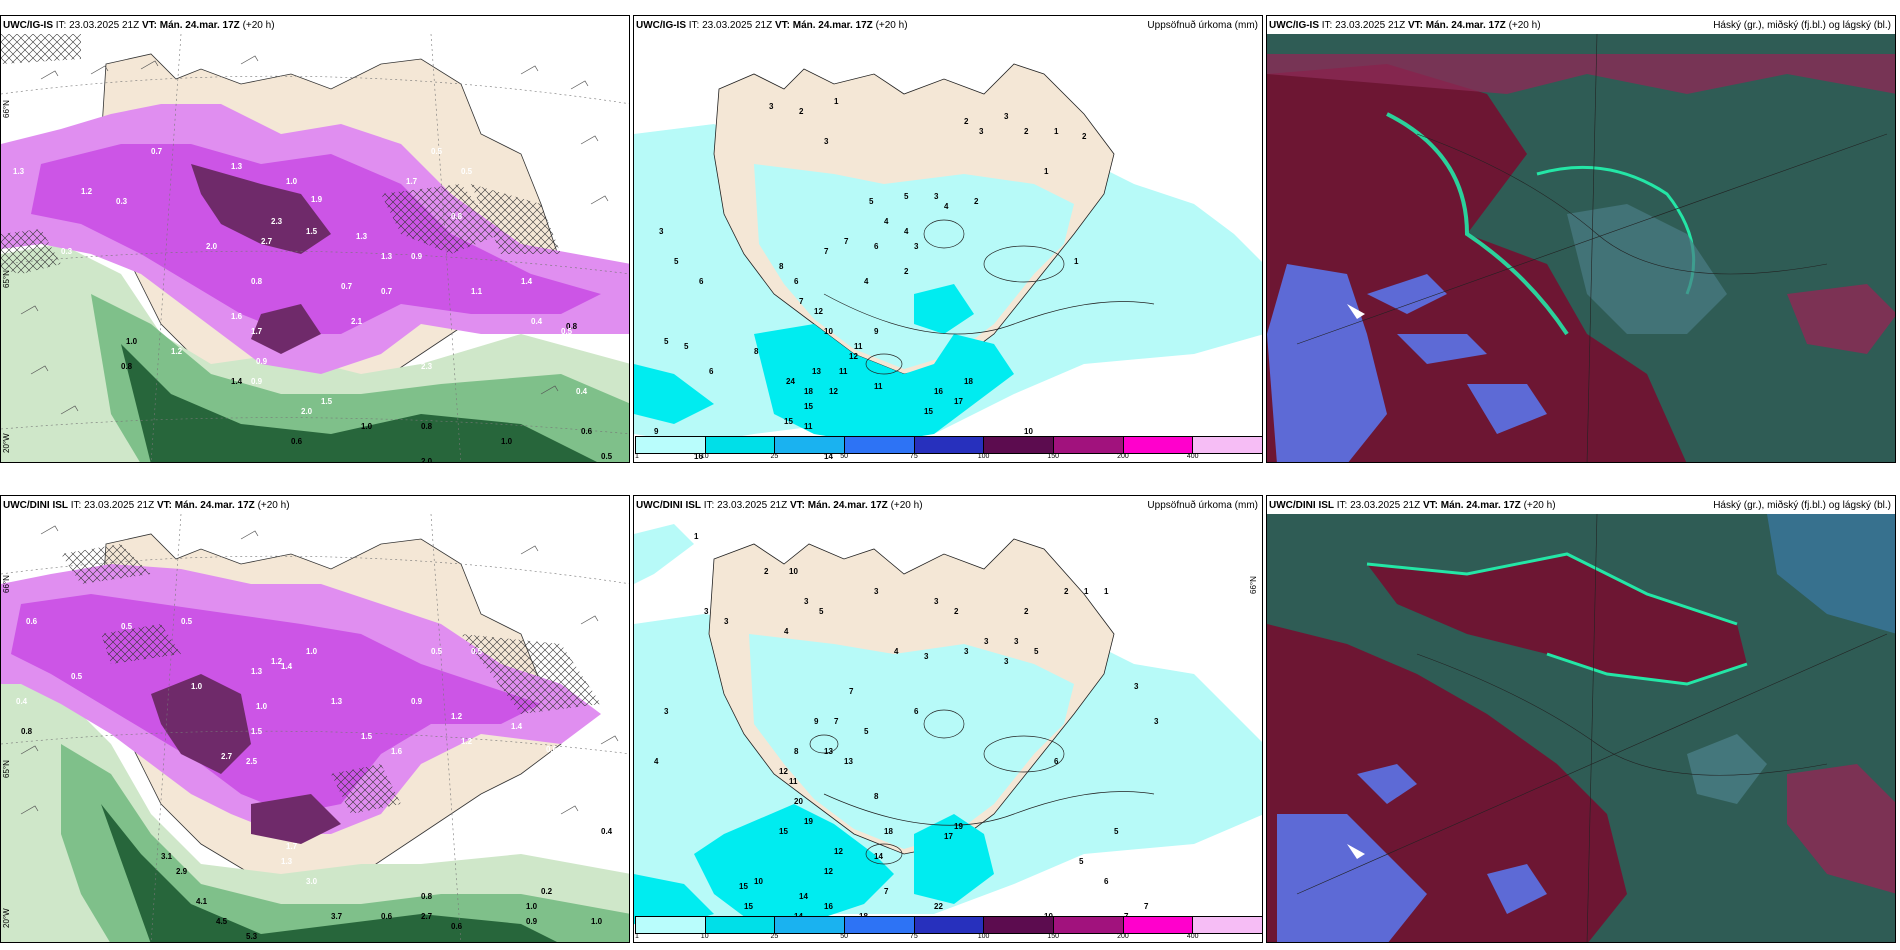 Image resolution: width=1900 pixels, height=950 pixels. I want to click on svg-text: 2.0, so click(212, 246).